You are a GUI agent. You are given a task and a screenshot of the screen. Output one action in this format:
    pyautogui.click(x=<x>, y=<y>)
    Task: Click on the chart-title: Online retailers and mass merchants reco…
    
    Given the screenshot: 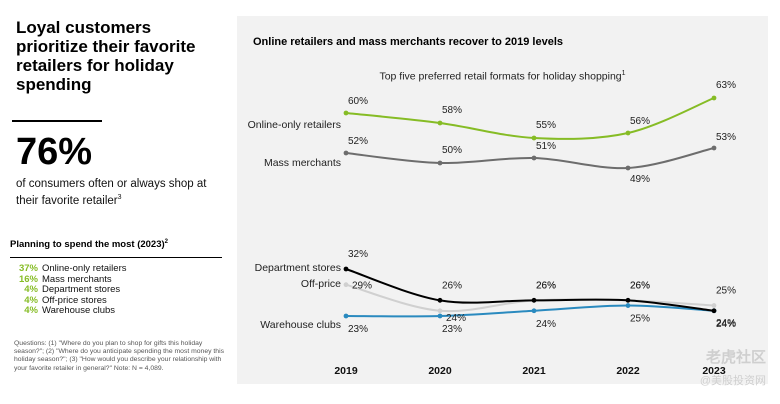 What is the action you would take?
    pyautogui.click(x=408, y=42)
    